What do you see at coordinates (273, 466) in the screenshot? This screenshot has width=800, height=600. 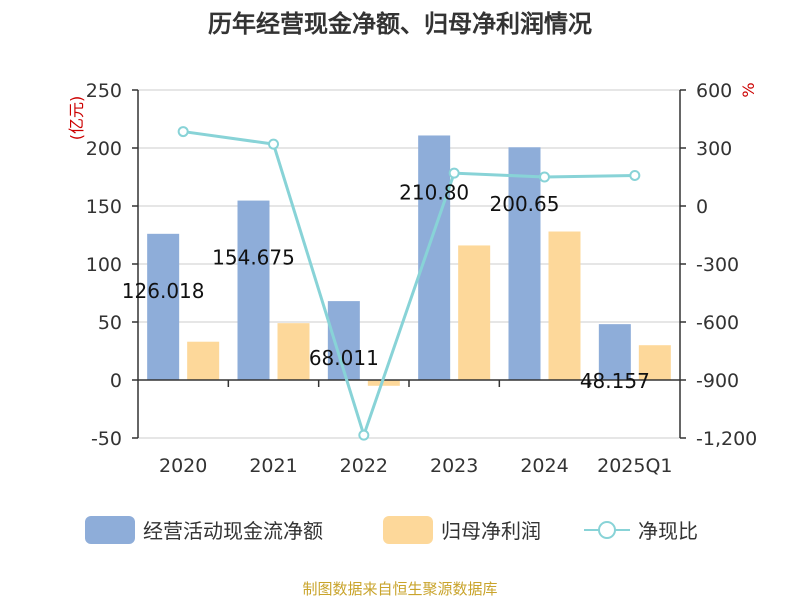 I see `x-tick-label: 2021` at bounding box center [273, 466].